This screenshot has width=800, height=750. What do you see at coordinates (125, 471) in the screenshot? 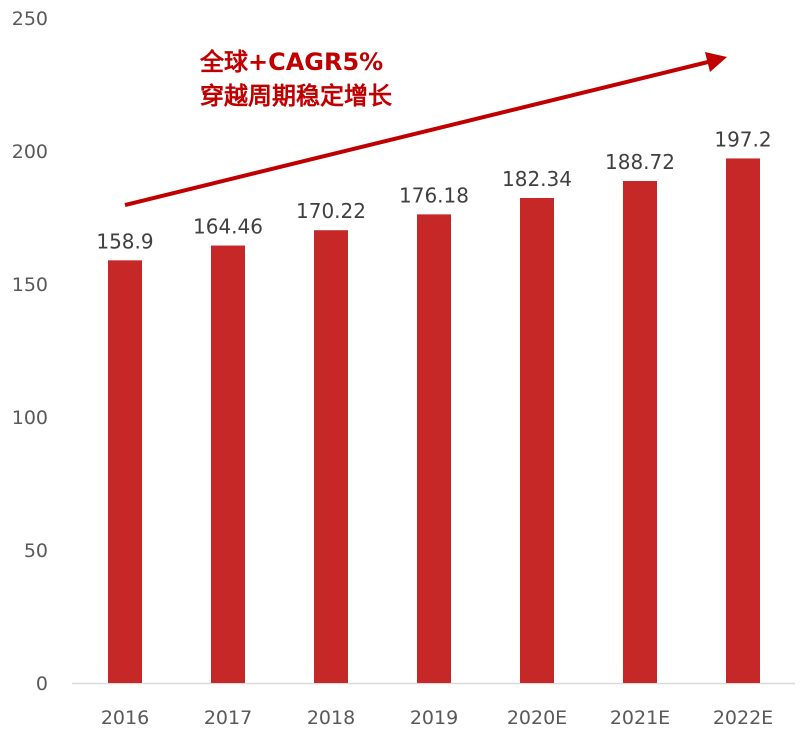
I see `bar-2016` at bounding box center [125, 471].